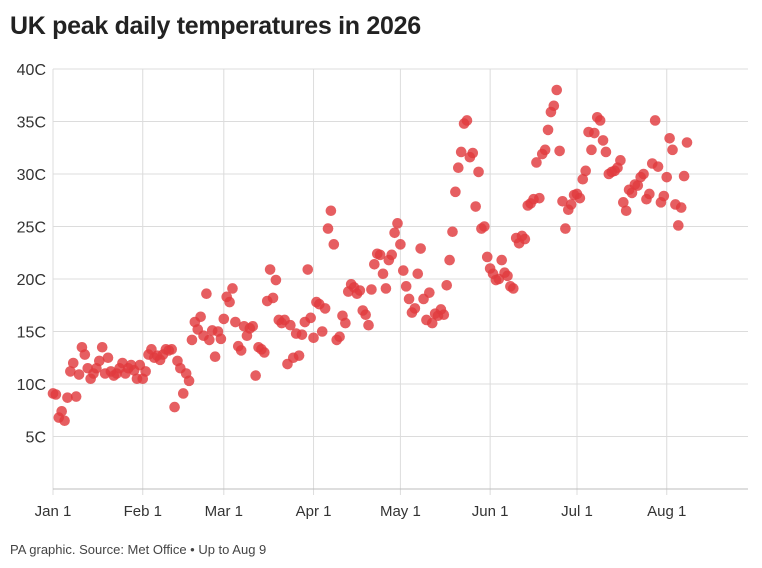 This screenshot has width=762, height=568. What do you see at coordinates (31, 175) in the screenshot?
I see `y-tick-label: 30C` at bounding box center [31, 175].